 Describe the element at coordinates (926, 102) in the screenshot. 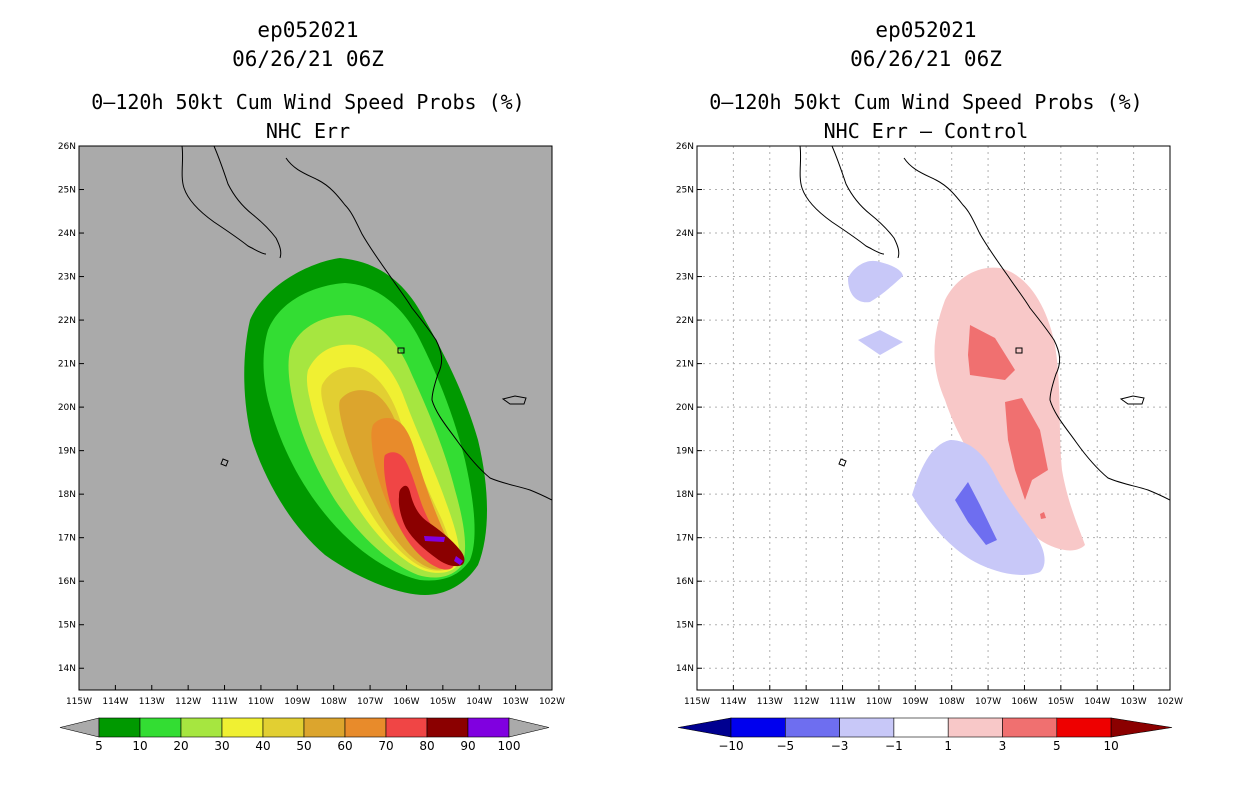

I see `right-product-title: 0–120h 50kt Cum Wind Speed Probs (%)` at that location.